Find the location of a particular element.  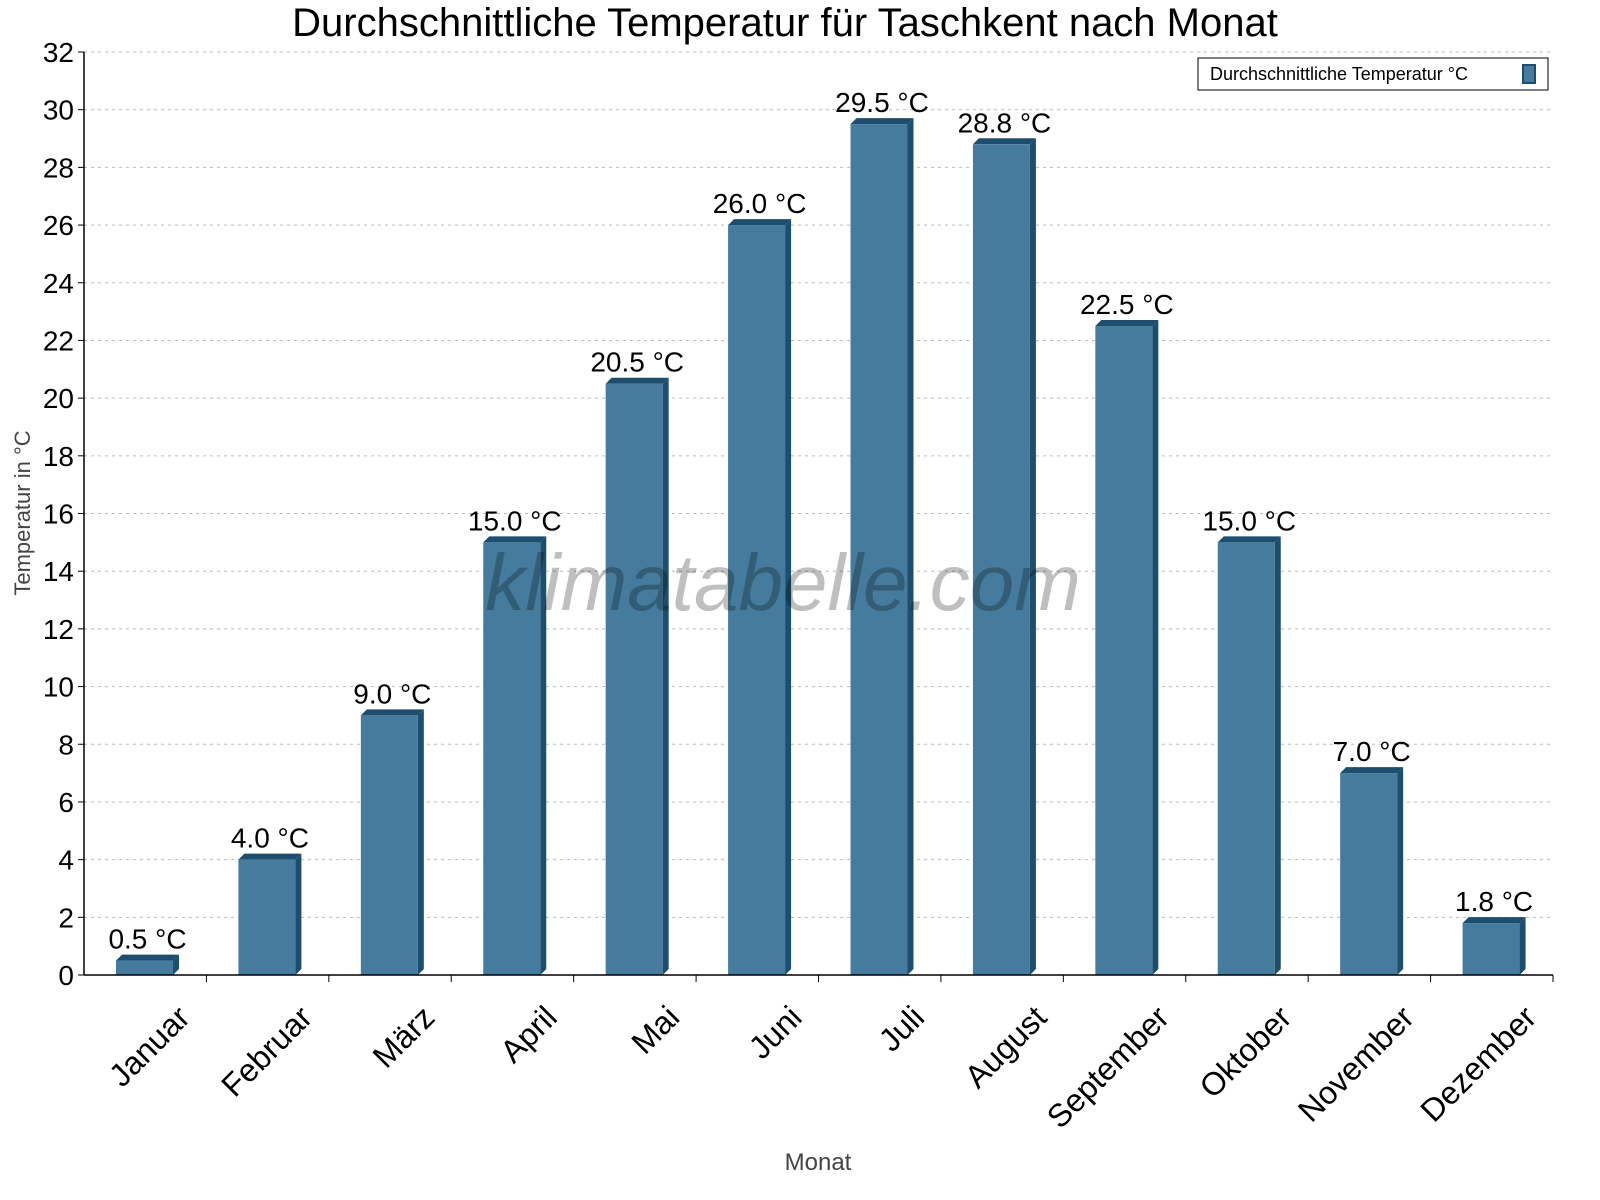

y-tick-label: 30 is located at coordinates (58, 110).